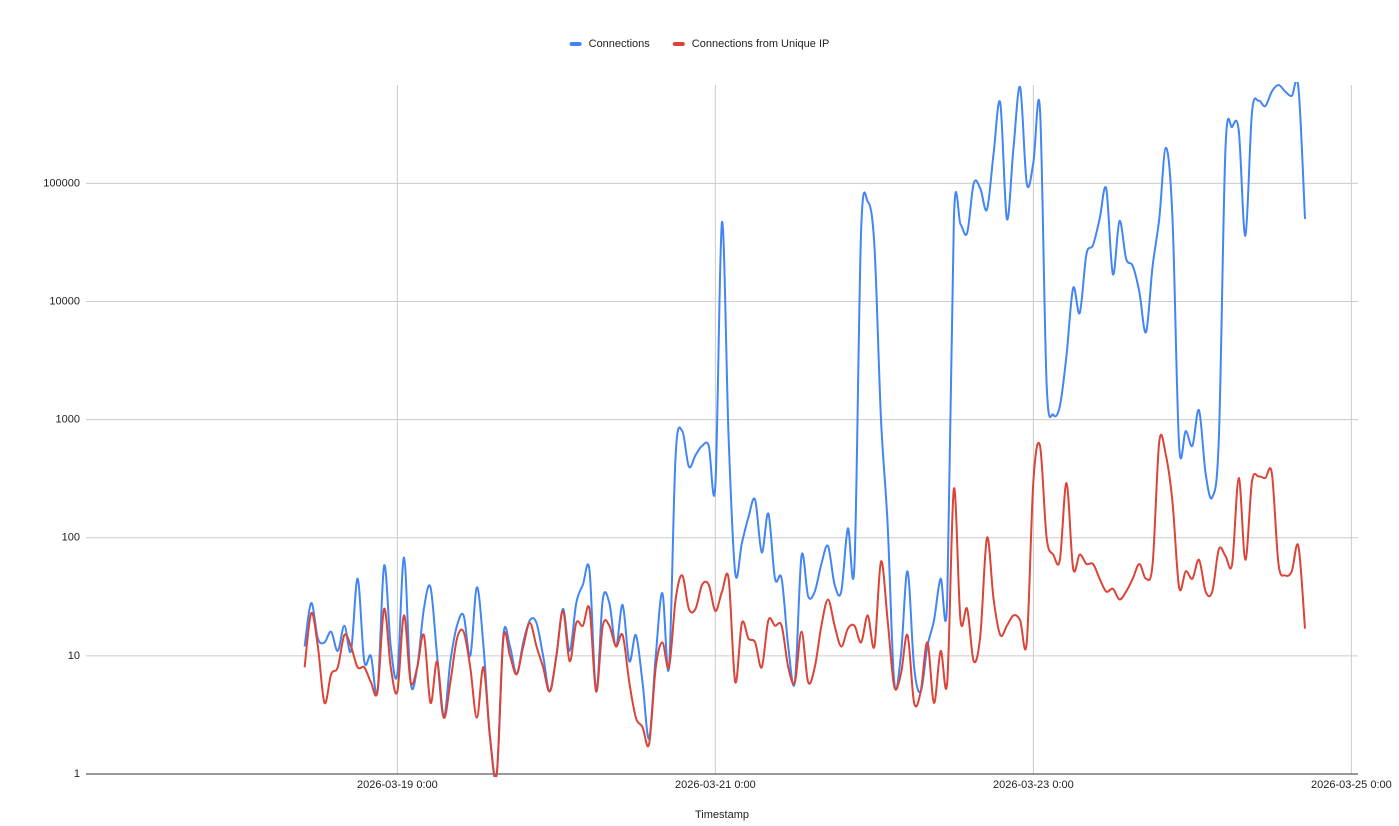 Image resolution: width=1399 pixels, height=826 pixels. Describe the element at coordinates (71, 538) in the screenshot. I see `y-tick-label: 100` at that location.